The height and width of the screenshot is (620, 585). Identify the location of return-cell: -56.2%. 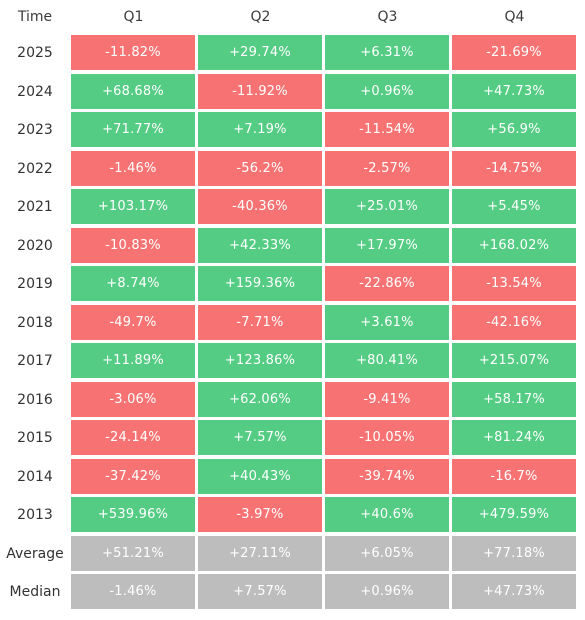
(260, 168).